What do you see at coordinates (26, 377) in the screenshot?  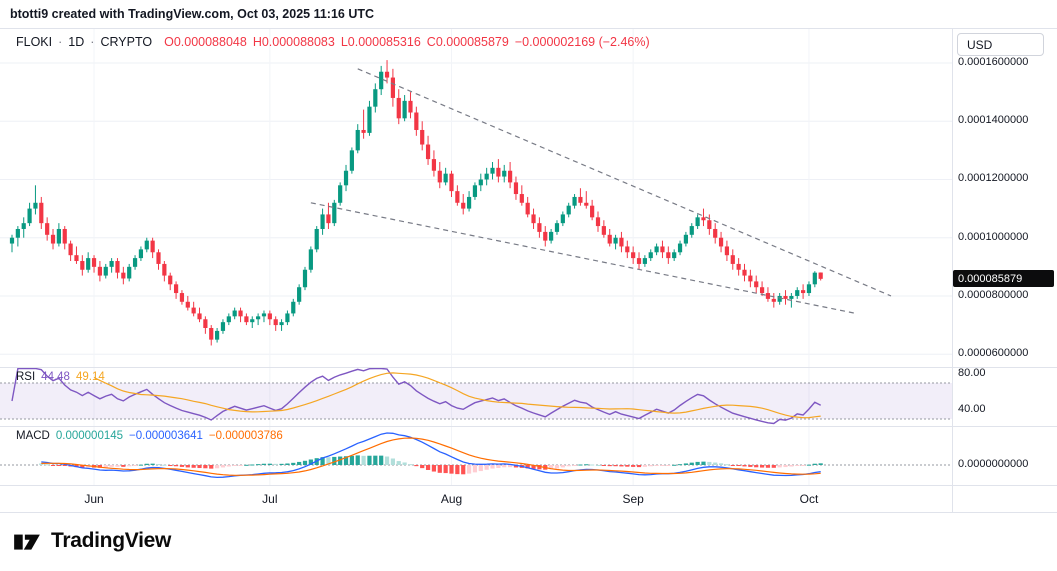 I see `rsi-indicator-label: RSI` at bounding box center [26, 377].